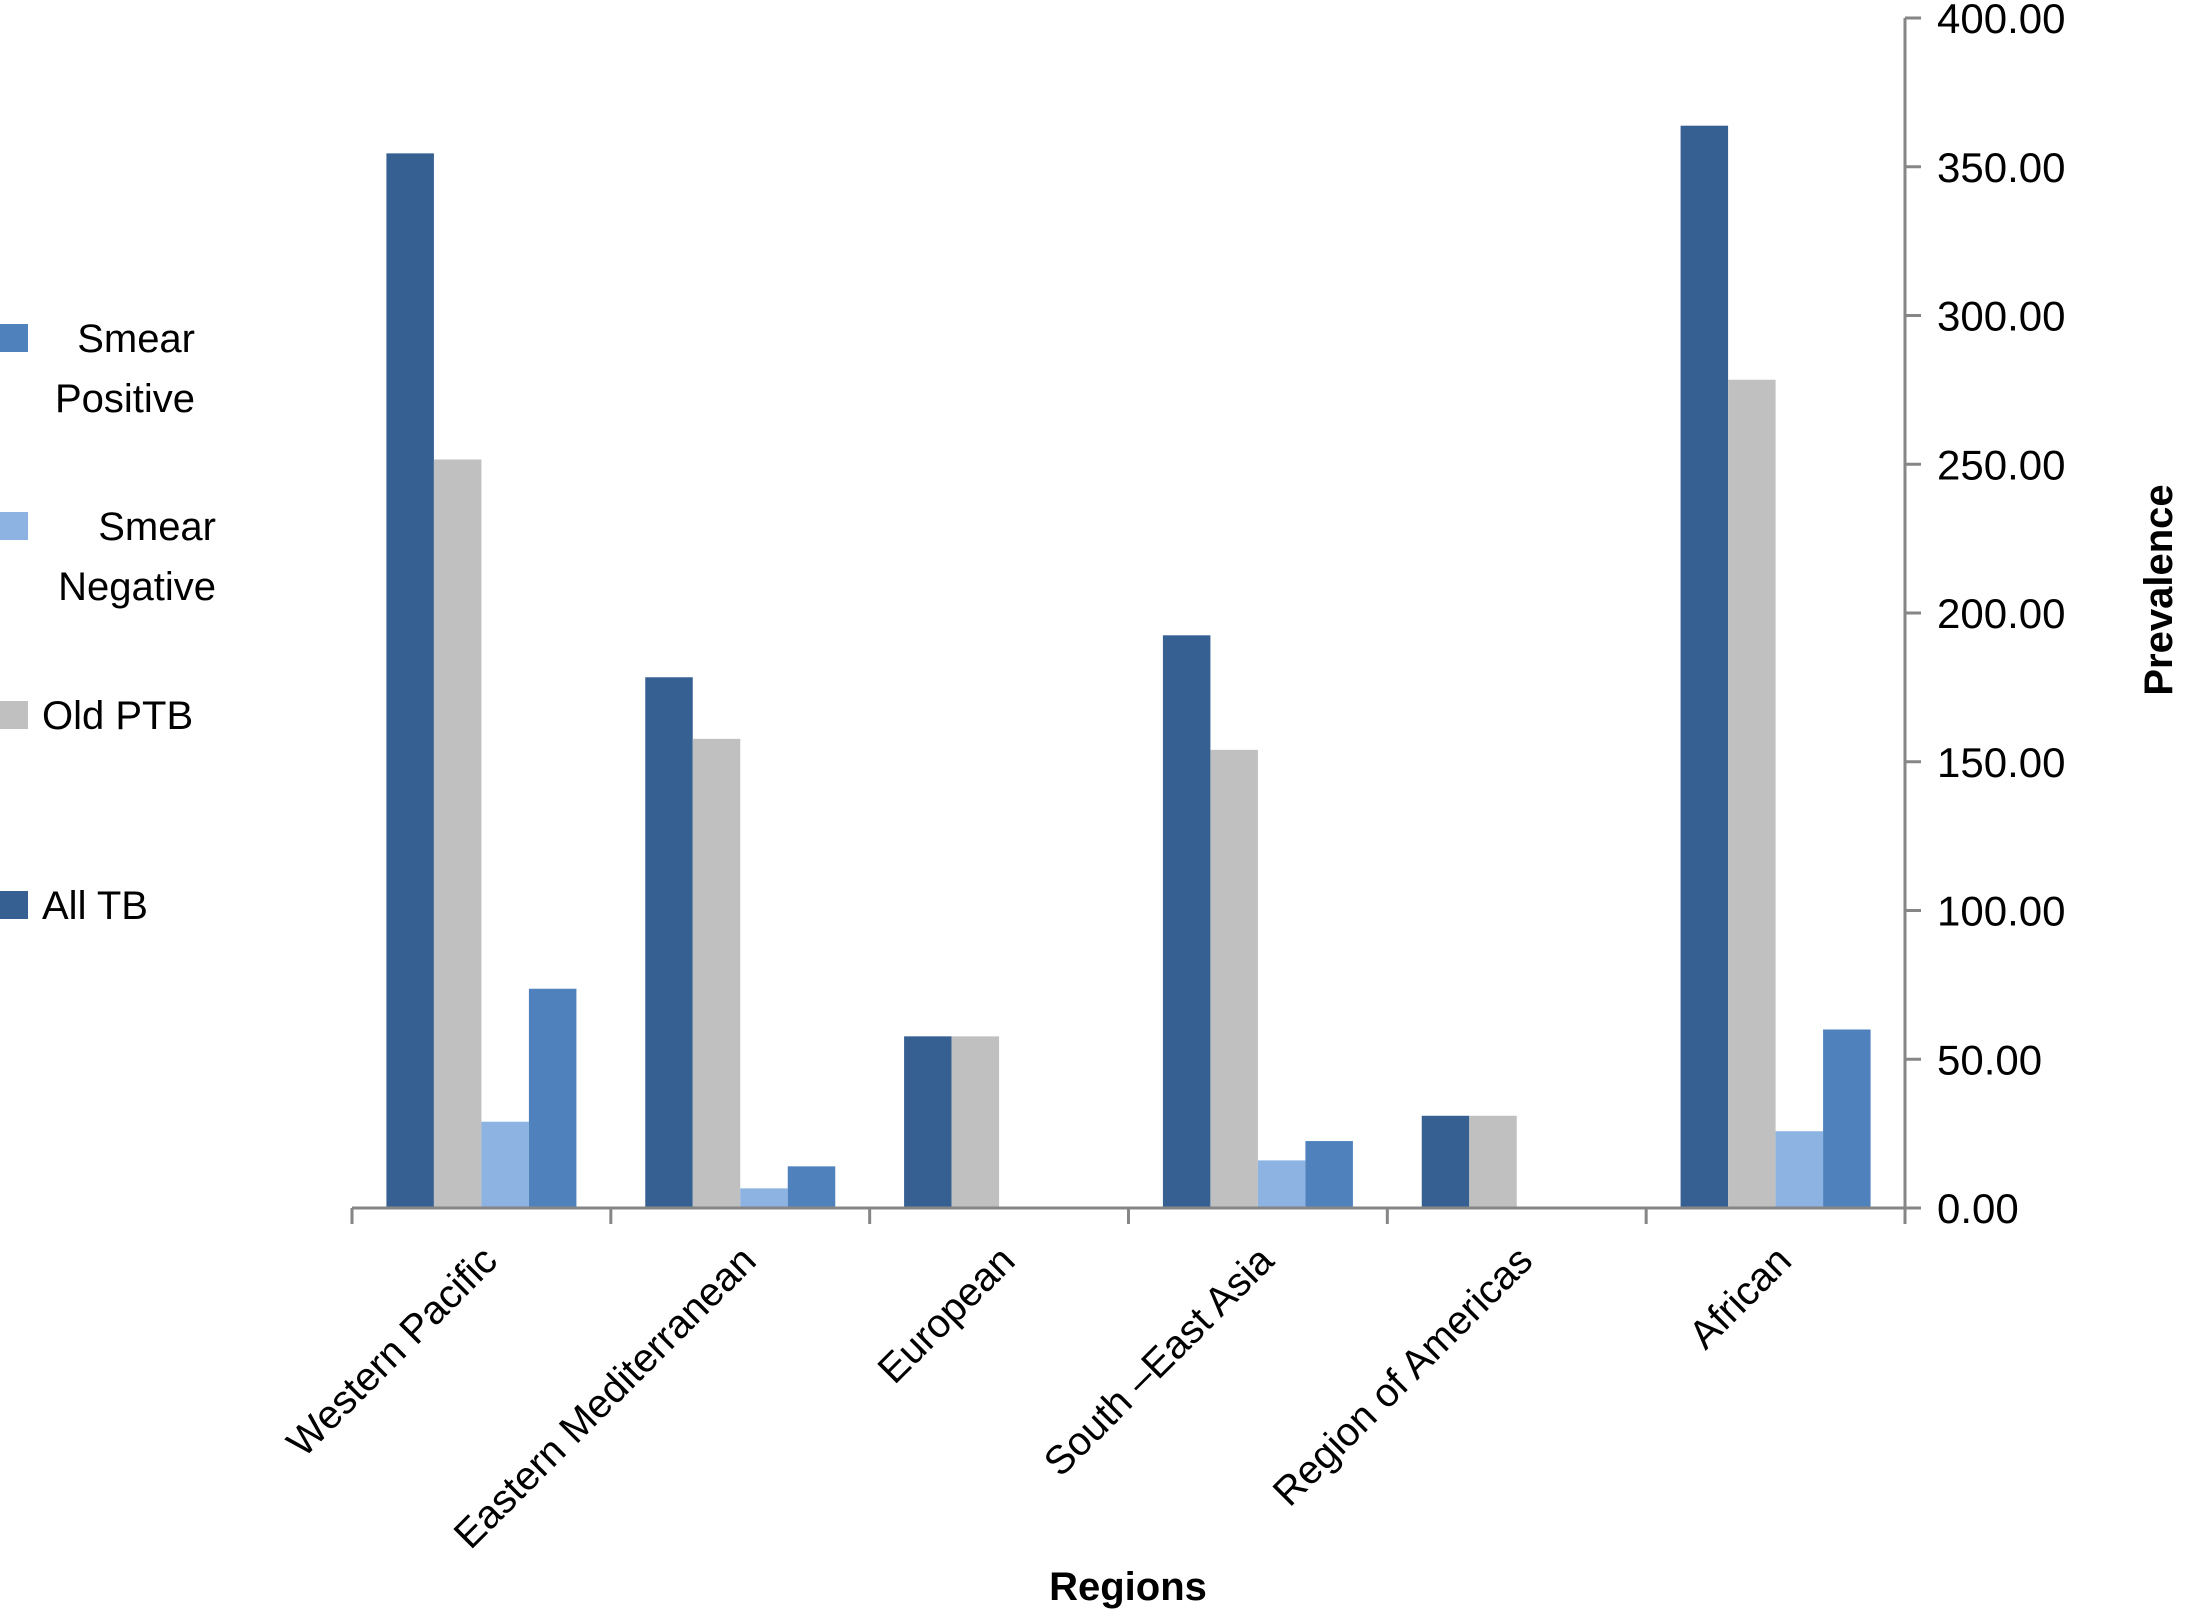 The height and width of the screenshot is (1617, 2190). I want to click on x-tick-label: Western Pacific, so click(392, 1351).